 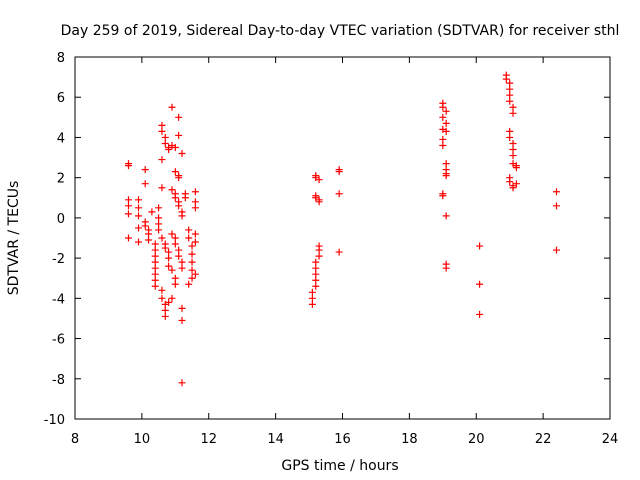 What do you see at coordinates (339, 466) in the screenshot?
I see `x-axis-label: GPS time / hours` at bounding box center [339, 466].